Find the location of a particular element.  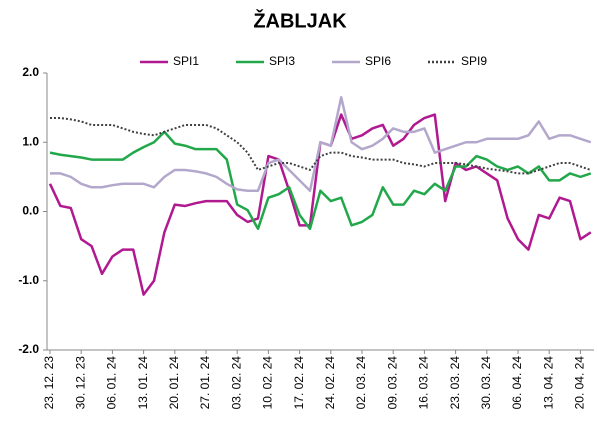

x-tick-label: 03. 02. 24 is located at coordinates (236, 383).